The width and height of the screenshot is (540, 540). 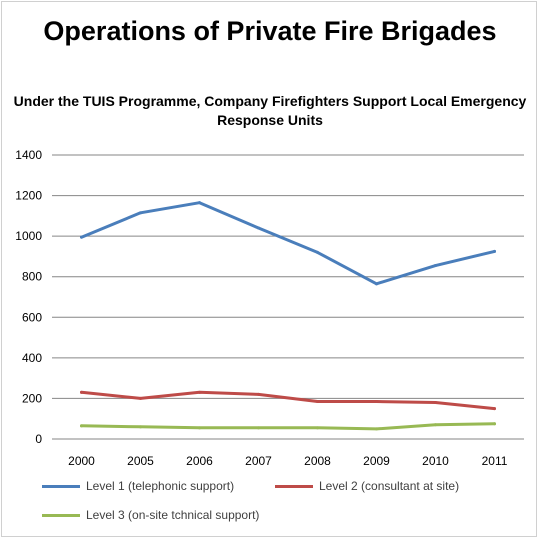 I want to click on y-tick-label: 1200, so click(x=28, y=196).